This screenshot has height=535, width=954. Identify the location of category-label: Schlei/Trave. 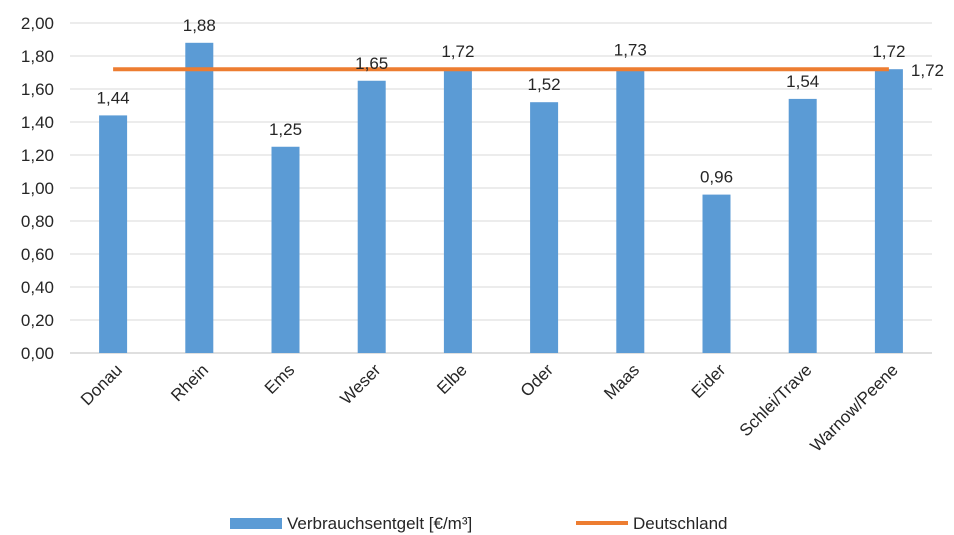
(776, 400).